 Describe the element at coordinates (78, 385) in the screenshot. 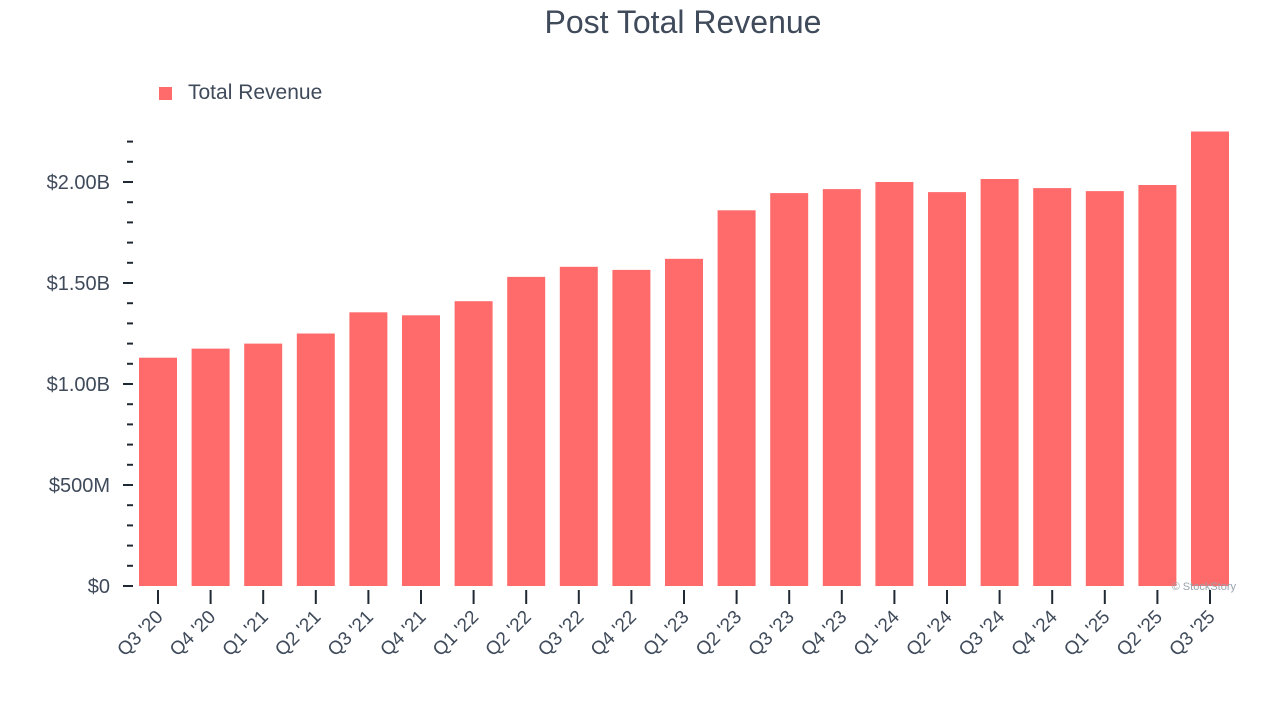

I see `y-tick-label: $1.00B` at that location.